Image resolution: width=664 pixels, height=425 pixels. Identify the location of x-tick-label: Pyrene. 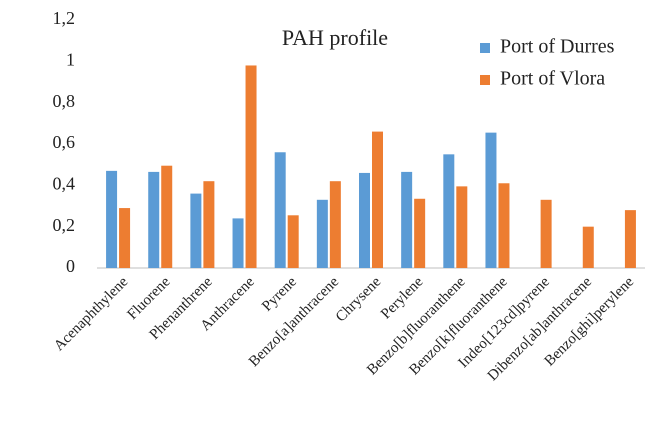
(279, 294).